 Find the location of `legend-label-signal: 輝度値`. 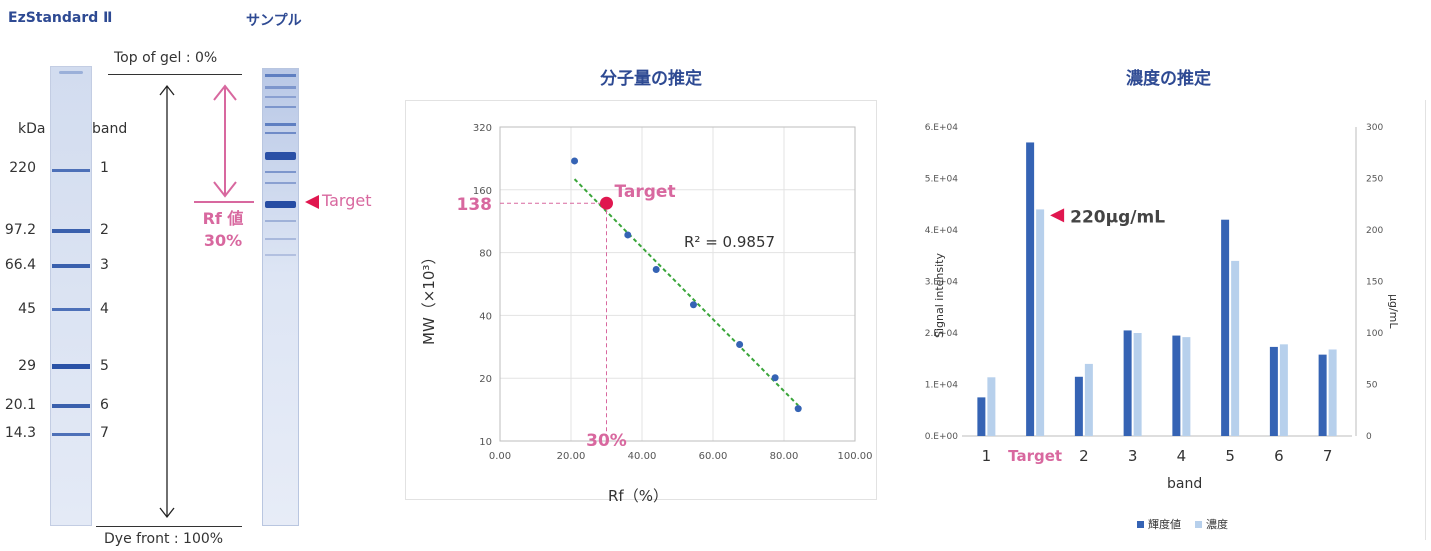

legend-label-signal: 輝度値 is located at coordinates (1164, 524).